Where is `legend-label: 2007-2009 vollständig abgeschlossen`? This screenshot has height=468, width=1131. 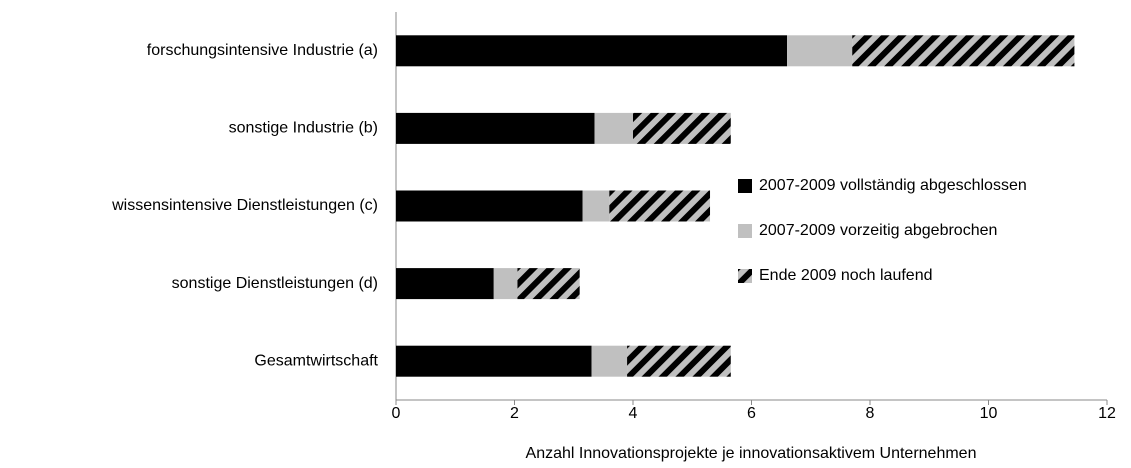 legend-label: 2007-2009 vollständig abgeschlossen is located at coordinates (893, 185).